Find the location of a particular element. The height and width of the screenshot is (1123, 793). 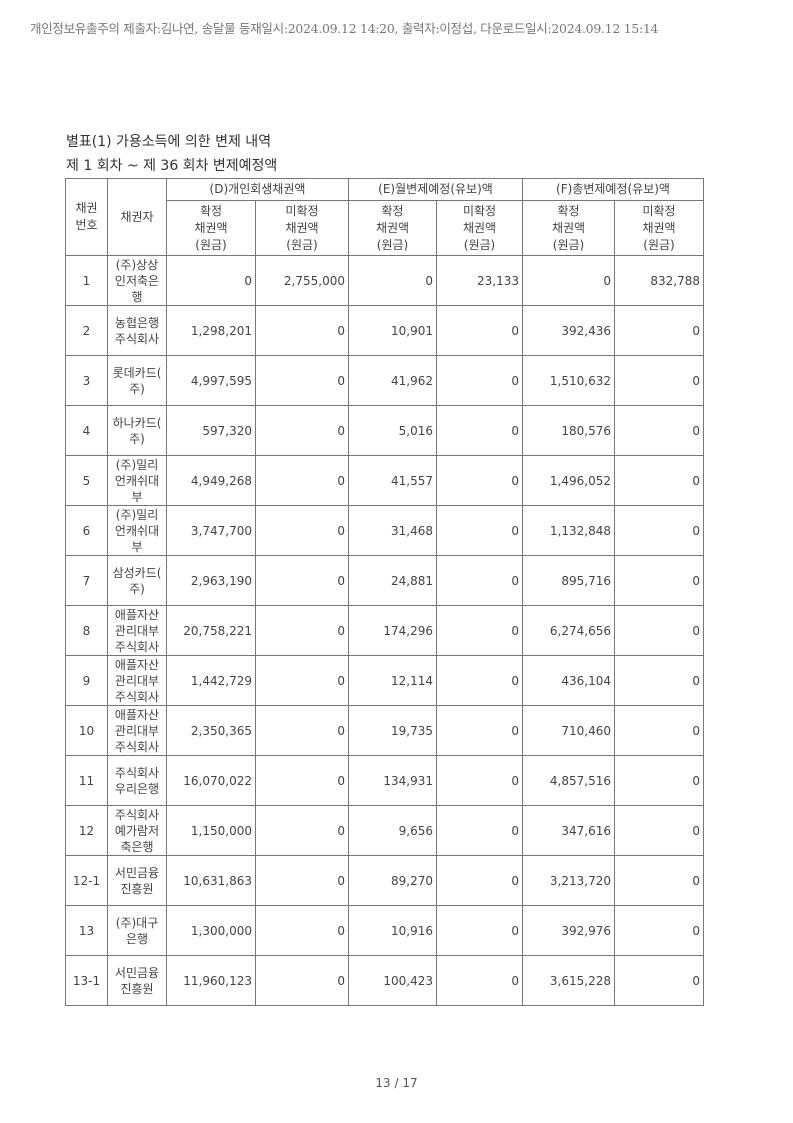

document-subtitle: 제 1 회차 ~ 제 36 회차 변제예정액 is located at coordinates (172, 166).